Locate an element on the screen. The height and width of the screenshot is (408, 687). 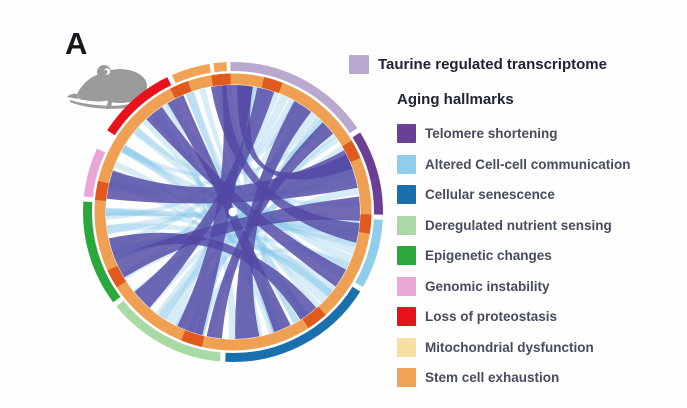
legend-item: Stem cell exhaustion is located at coordinates (540, 377).